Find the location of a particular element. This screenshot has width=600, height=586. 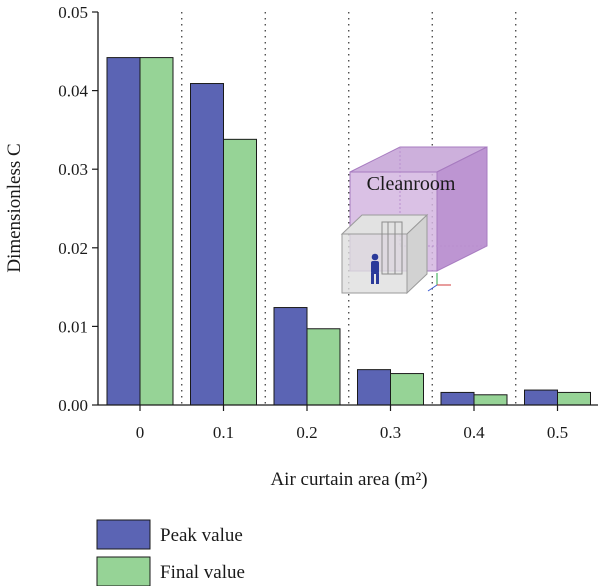

bar-final-0.1 is located at coordinates (240, 272).